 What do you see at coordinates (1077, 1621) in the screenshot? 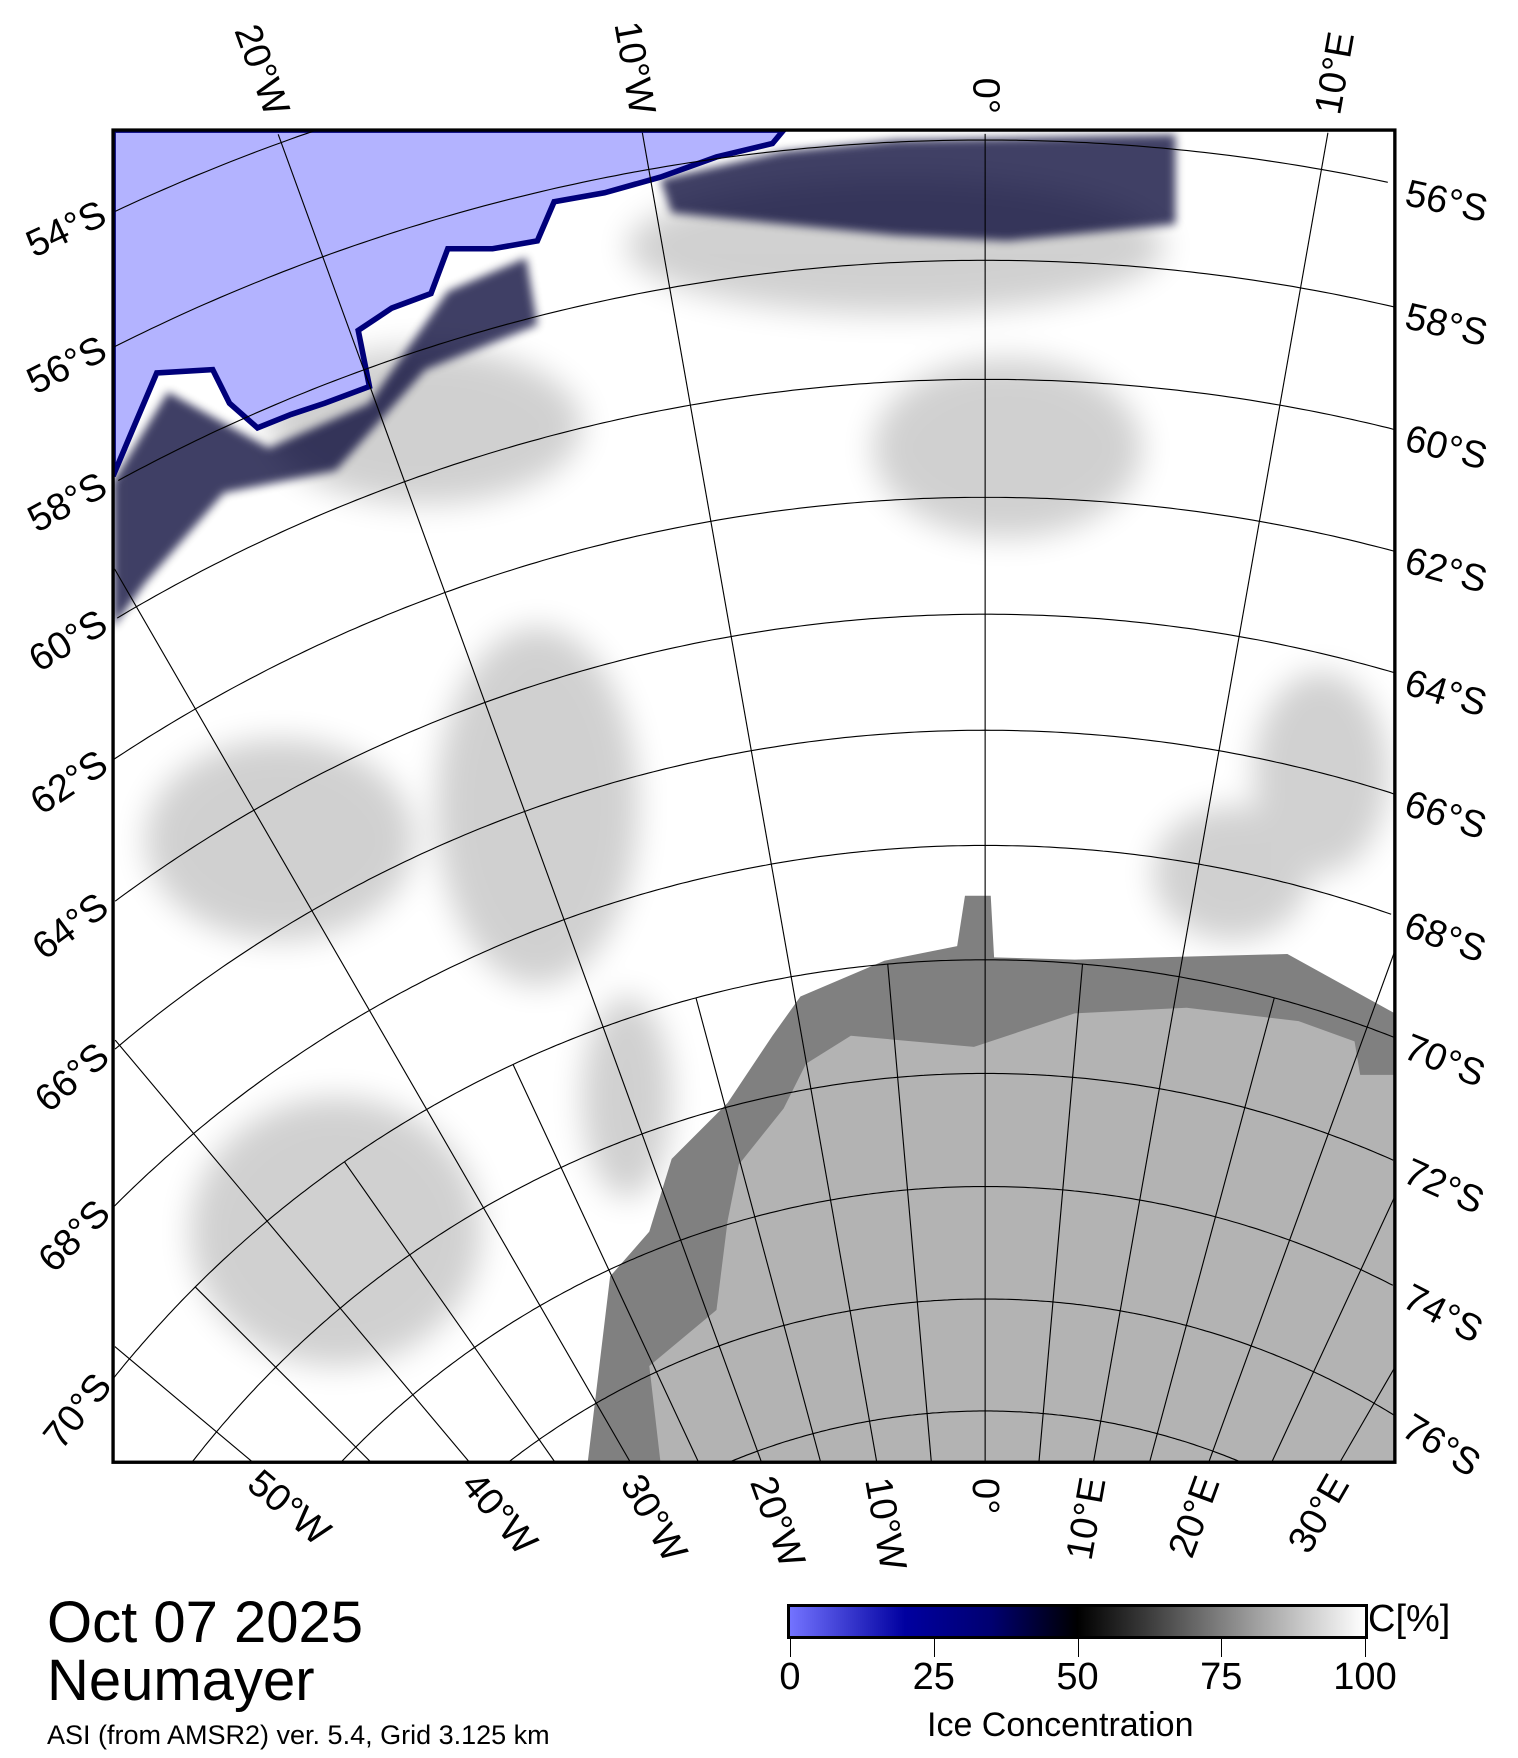
I see `colorbar` at bounding box center [1077, 1621].